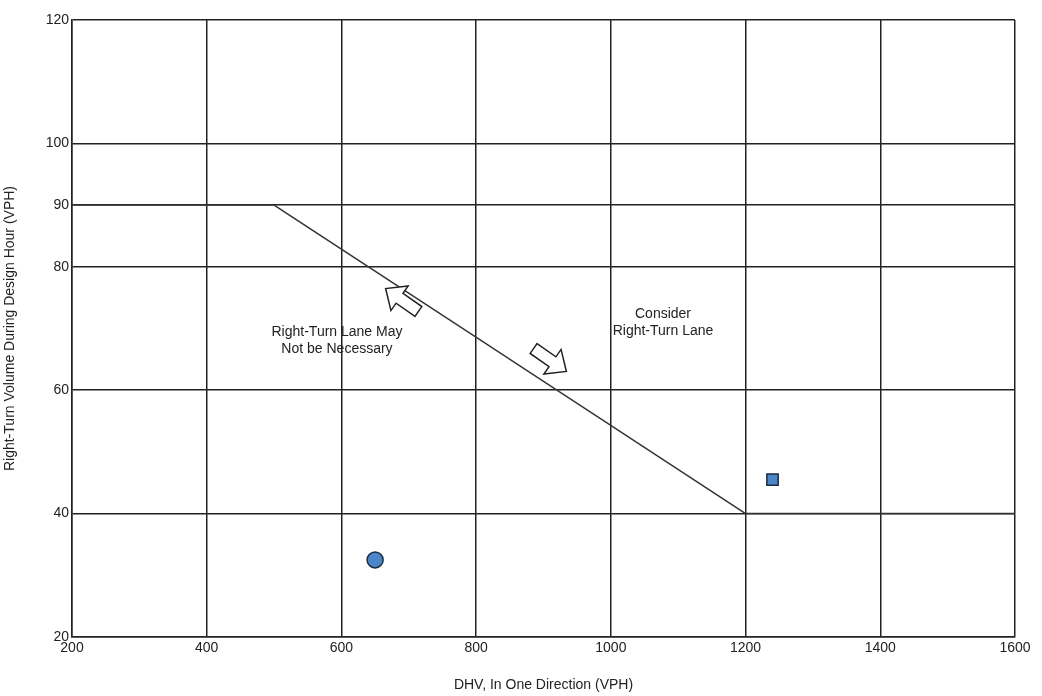  What do you see at coordinates (663, 322) in the screenshot?
I see `annotation: Consider Right-Turn Lane` at bounding box center [663, 322].